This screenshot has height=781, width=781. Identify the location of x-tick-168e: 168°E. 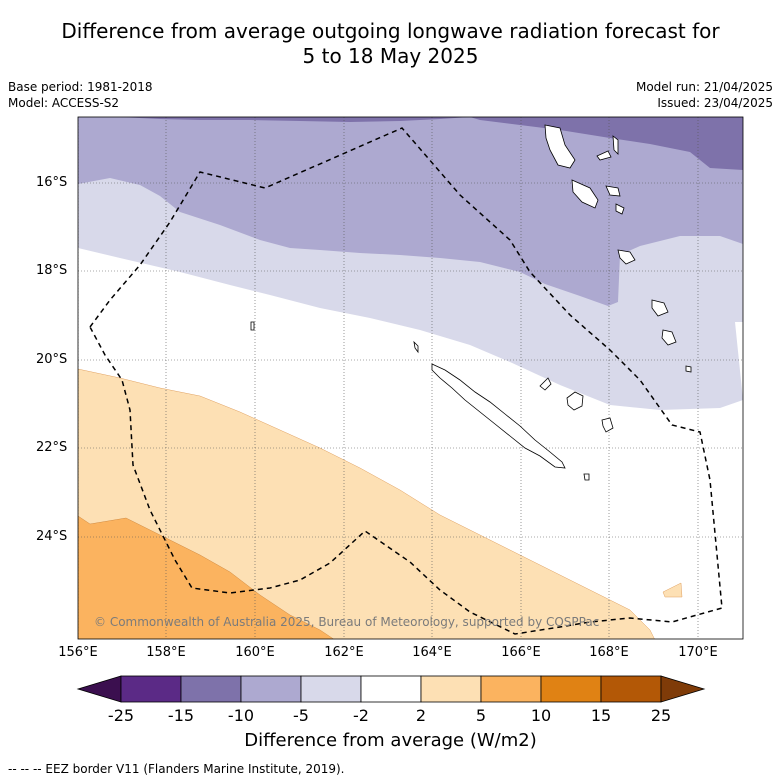
(609, 652).